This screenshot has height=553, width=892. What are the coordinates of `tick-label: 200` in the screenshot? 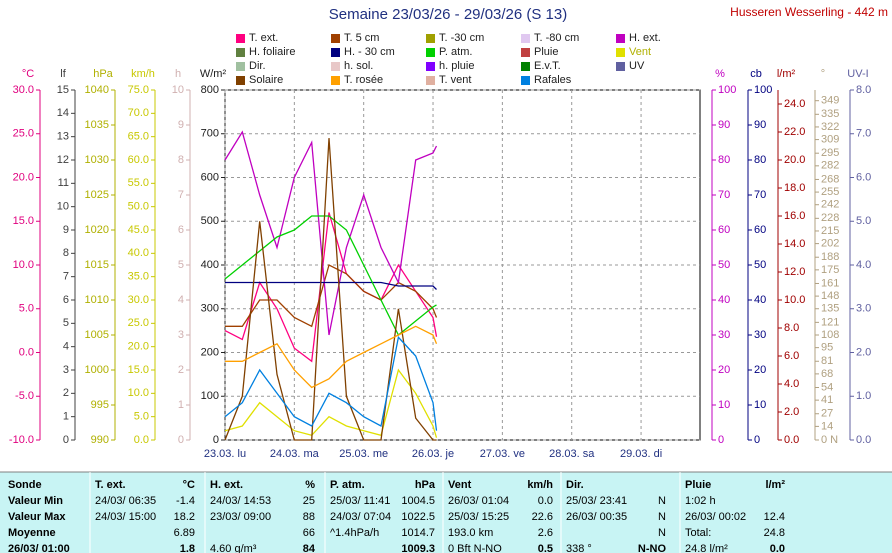 It's located at (210, 352).